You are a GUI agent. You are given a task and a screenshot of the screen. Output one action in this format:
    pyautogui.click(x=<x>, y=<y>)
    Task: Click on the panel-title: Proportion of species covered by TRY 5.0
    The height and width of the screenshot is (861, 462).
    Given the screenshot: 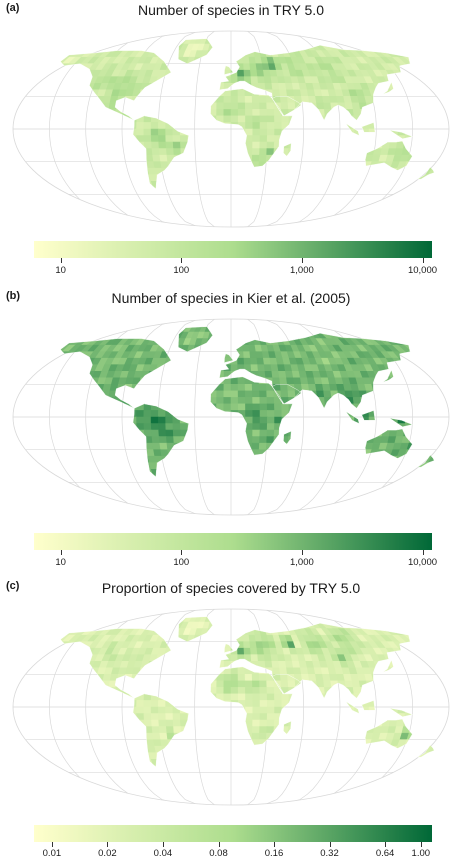 What is the action you would take?
    pyautogui.click(x=231, y=588)
    